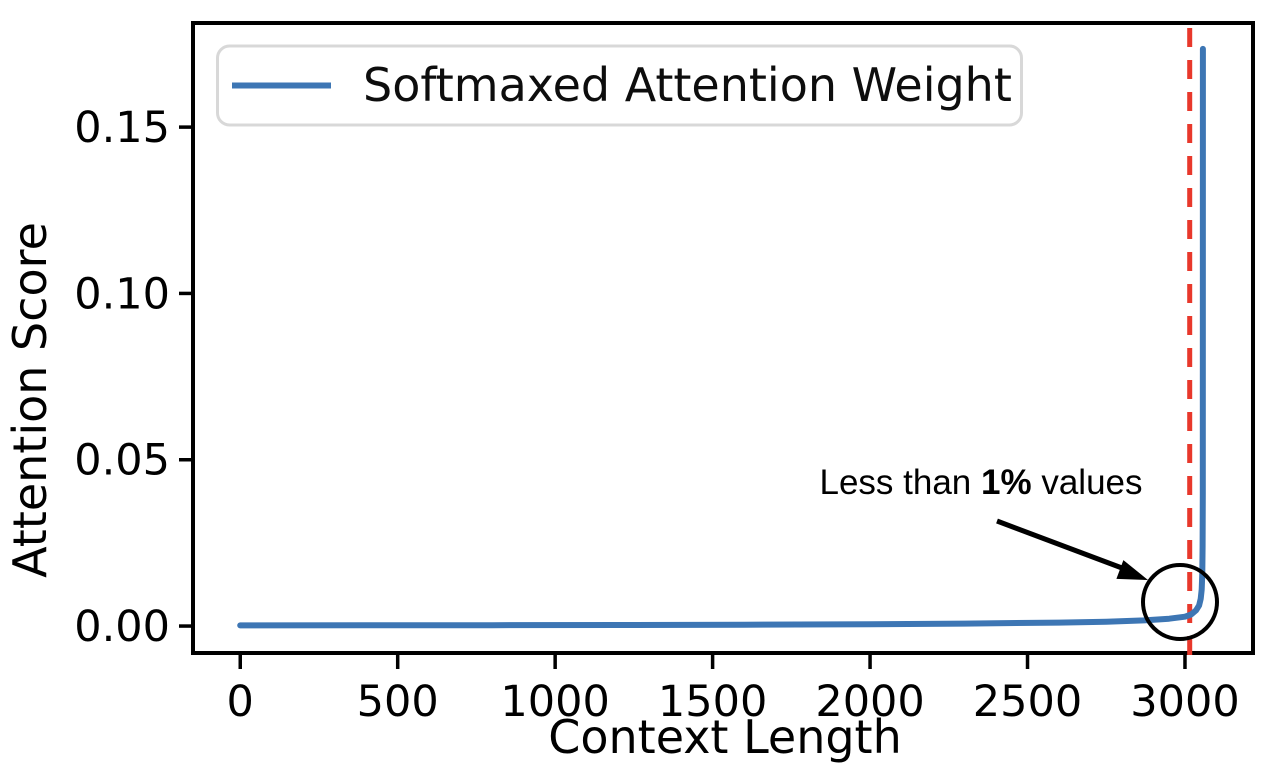 The image size is (1280, 783). Describe the element at coordinates (1184, 702) in the screenshot. I see `x-tick-label: 3000` at that location.